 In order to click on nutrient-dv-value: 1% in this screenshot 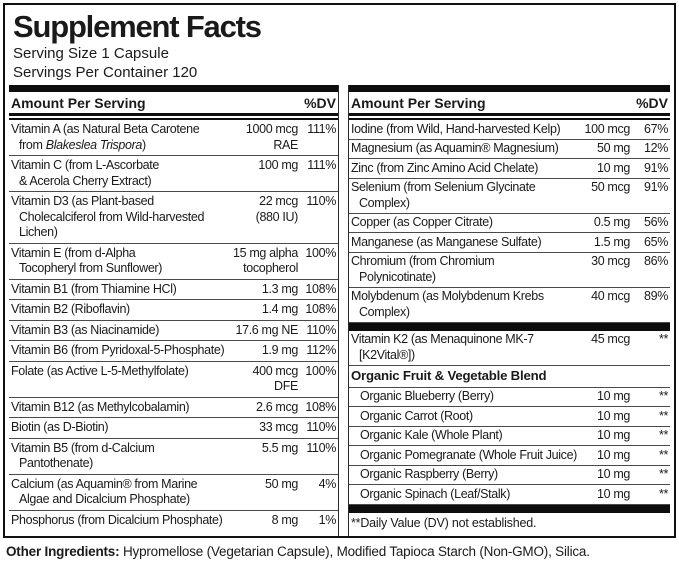, I will do `click(327, 519)`.